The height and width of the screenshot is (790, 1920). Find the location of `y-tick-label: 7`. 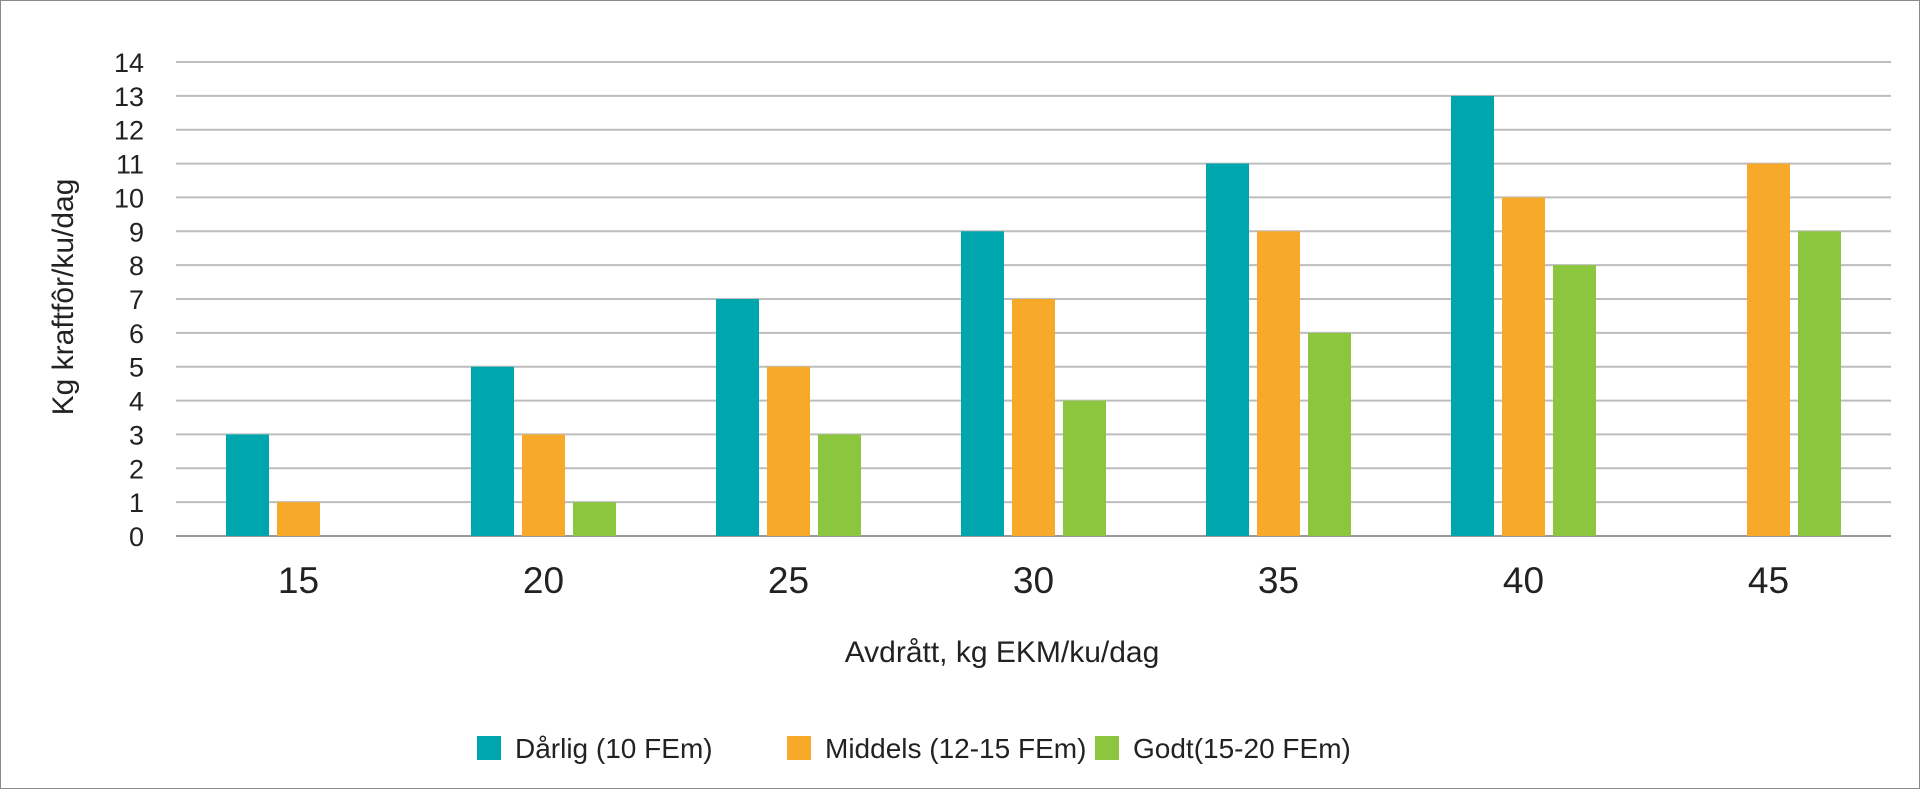

y-tick-label: 7 is located at coordinates (136, 300).